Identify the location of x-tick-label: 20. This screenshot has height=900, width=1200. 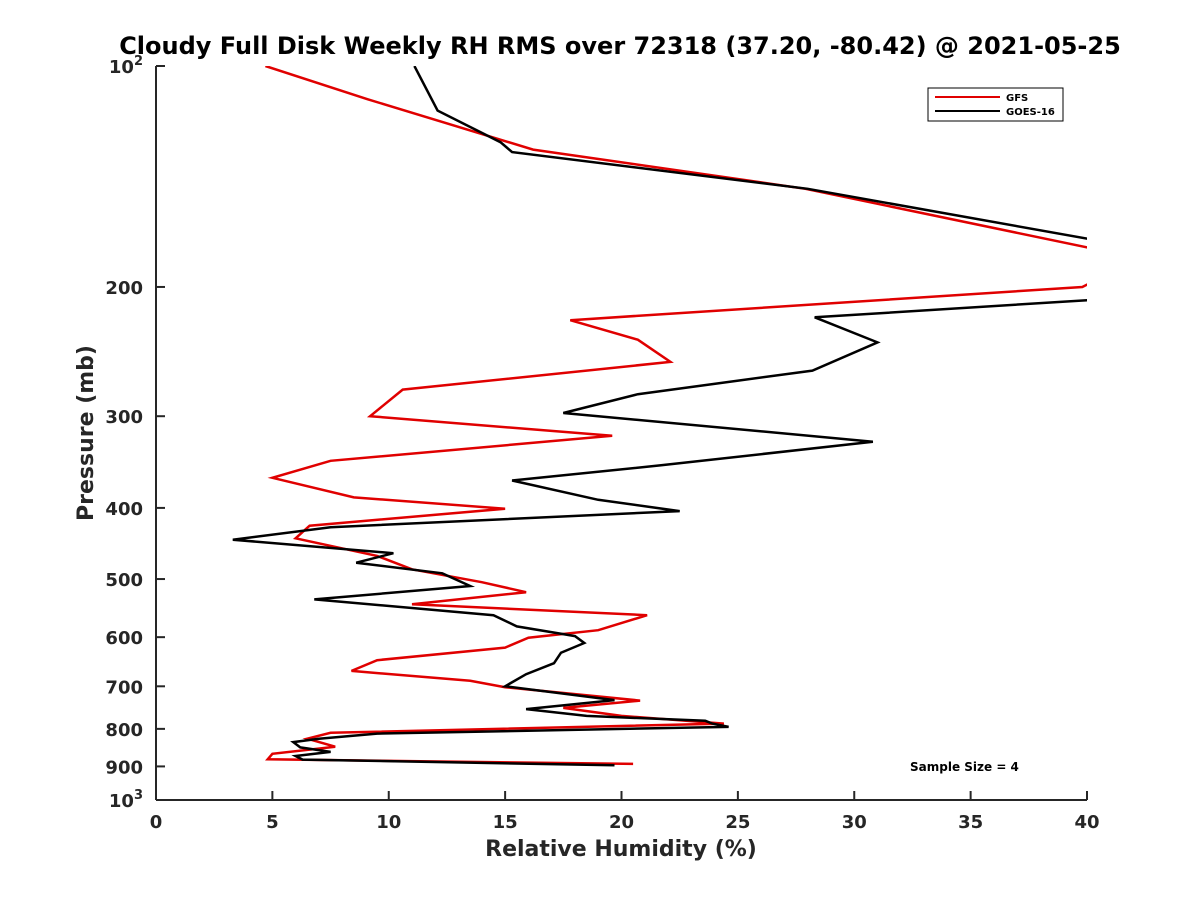
(621, 822).